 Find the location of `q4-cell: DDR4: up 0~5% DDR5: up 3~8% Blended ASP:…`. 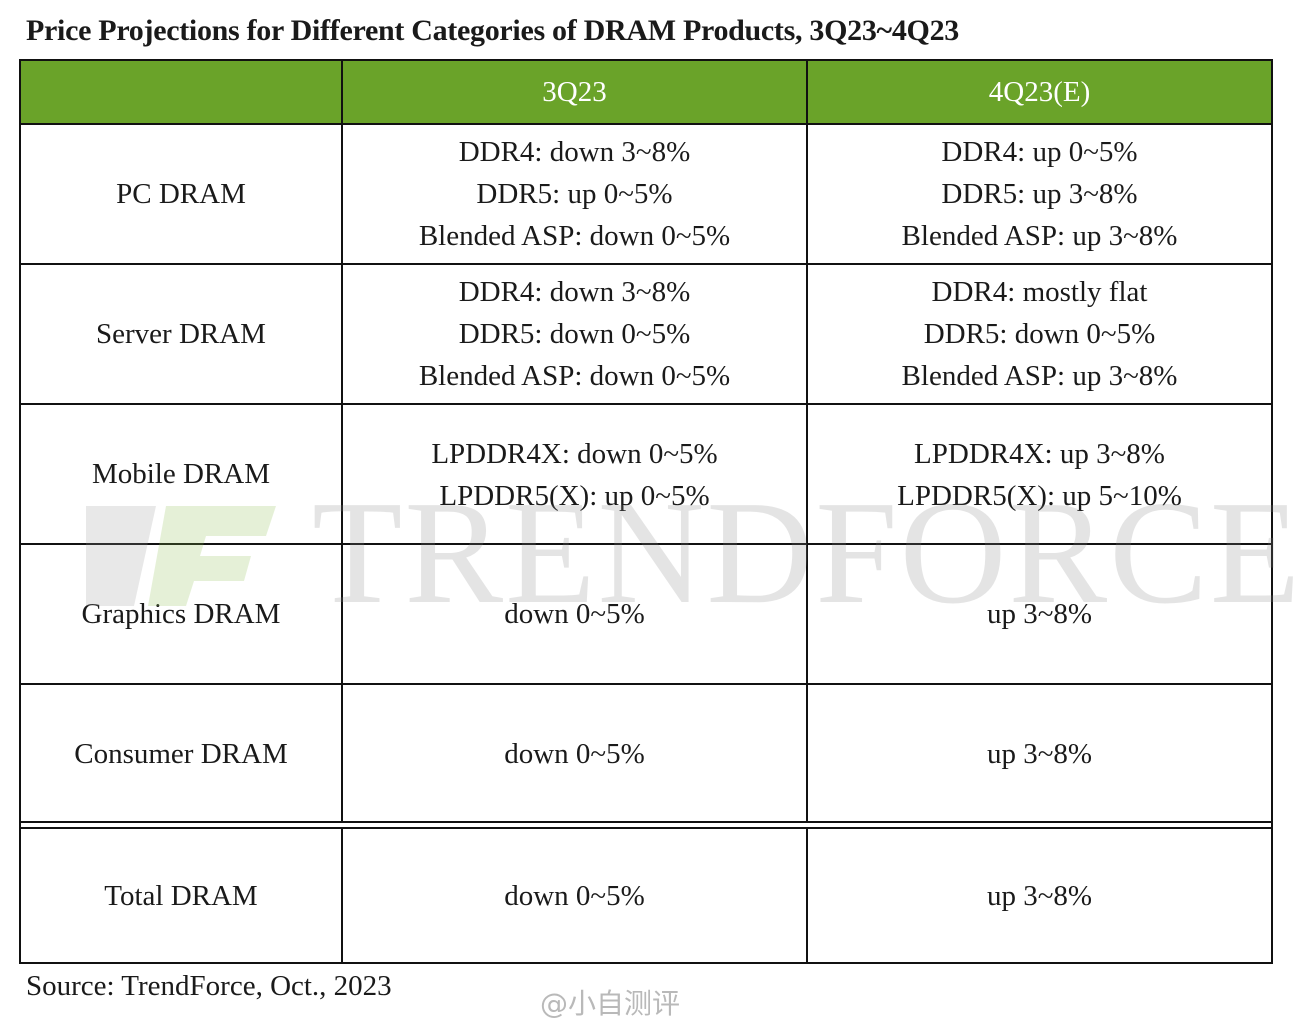

q4-cell: DDR4: up 0~5% DDR5: up 3~8% Blended ASP:… is located at coordinates (1039, 194).